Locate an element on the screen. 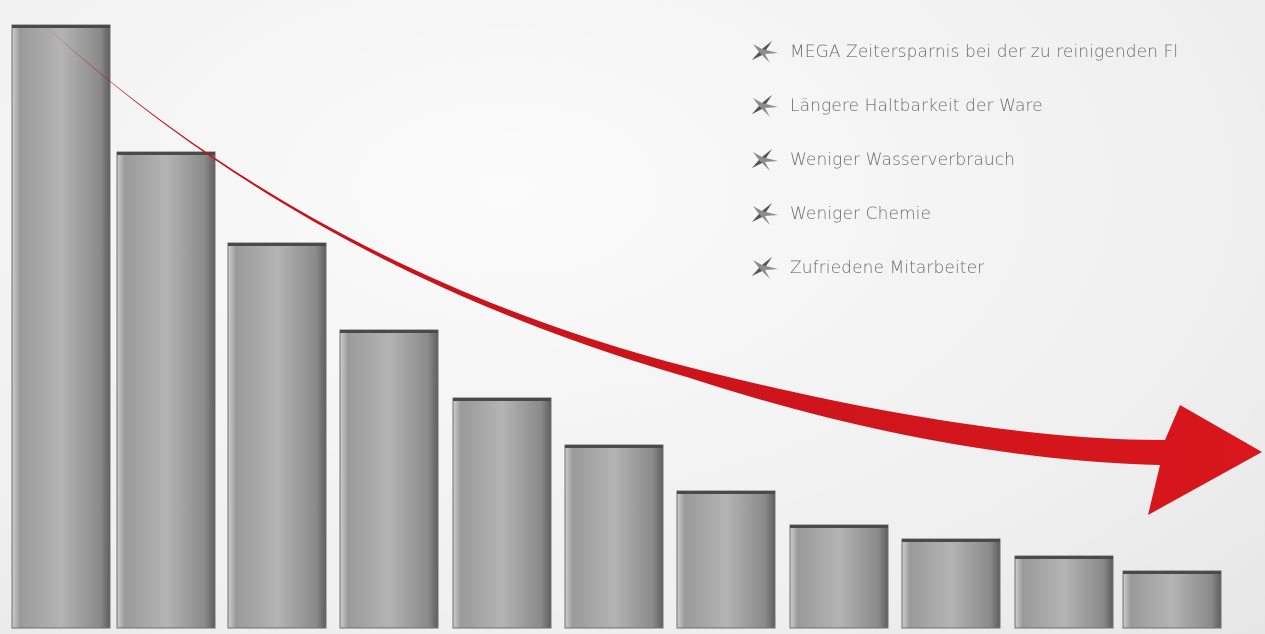 The image size is (1265, 634). feature-text: Zufriedene Mitarbeiter is located at coordinates (887, 268).